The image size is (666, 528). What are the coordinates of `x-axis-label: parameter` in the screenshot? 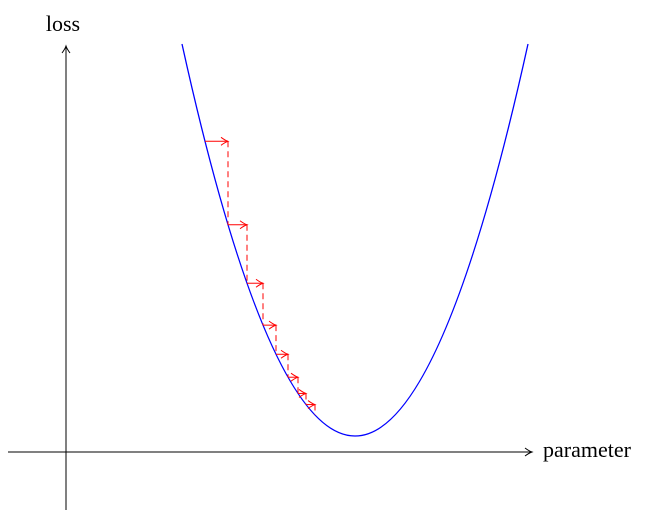 It's located at (587, 449).